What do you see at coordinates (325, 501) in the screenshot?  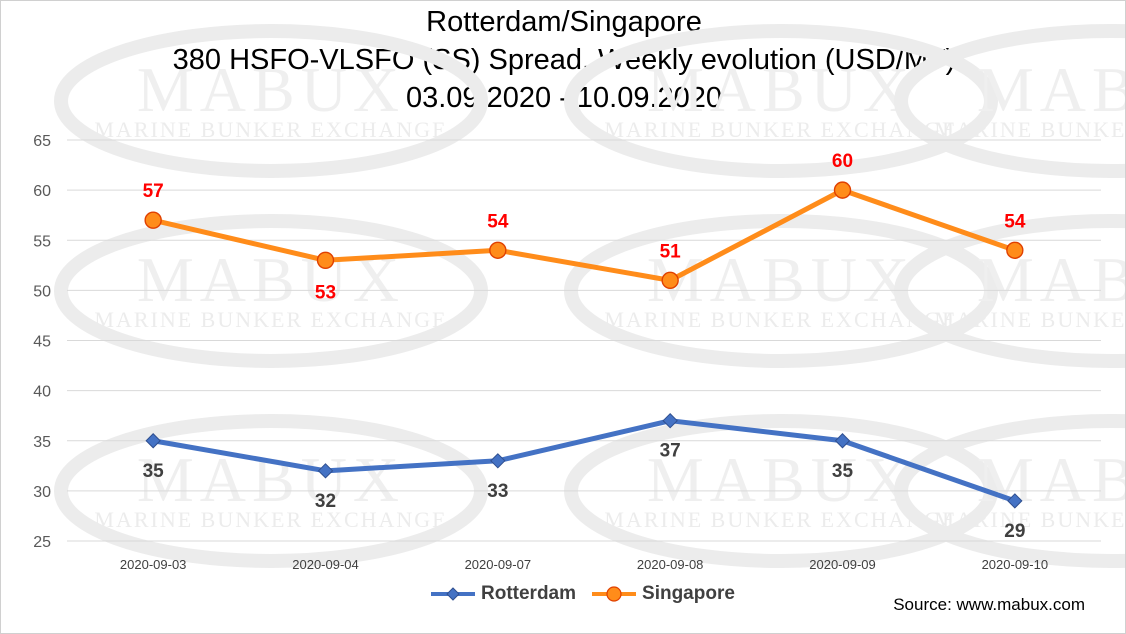 I see `data-label-rotterdam: 32` at bounding box center [325, 501].